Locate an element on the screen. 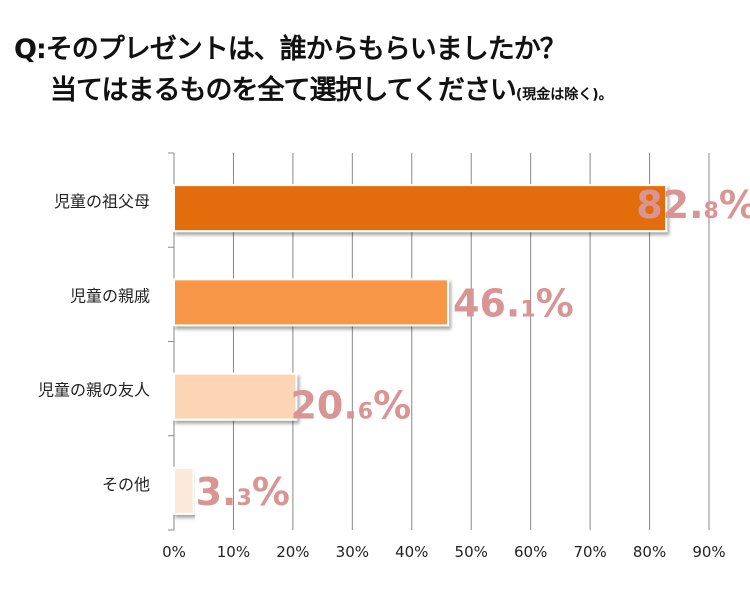 This screenshot has width=750, height=600. category-label: 児童の親戚 is located at coordinates (110, 295).